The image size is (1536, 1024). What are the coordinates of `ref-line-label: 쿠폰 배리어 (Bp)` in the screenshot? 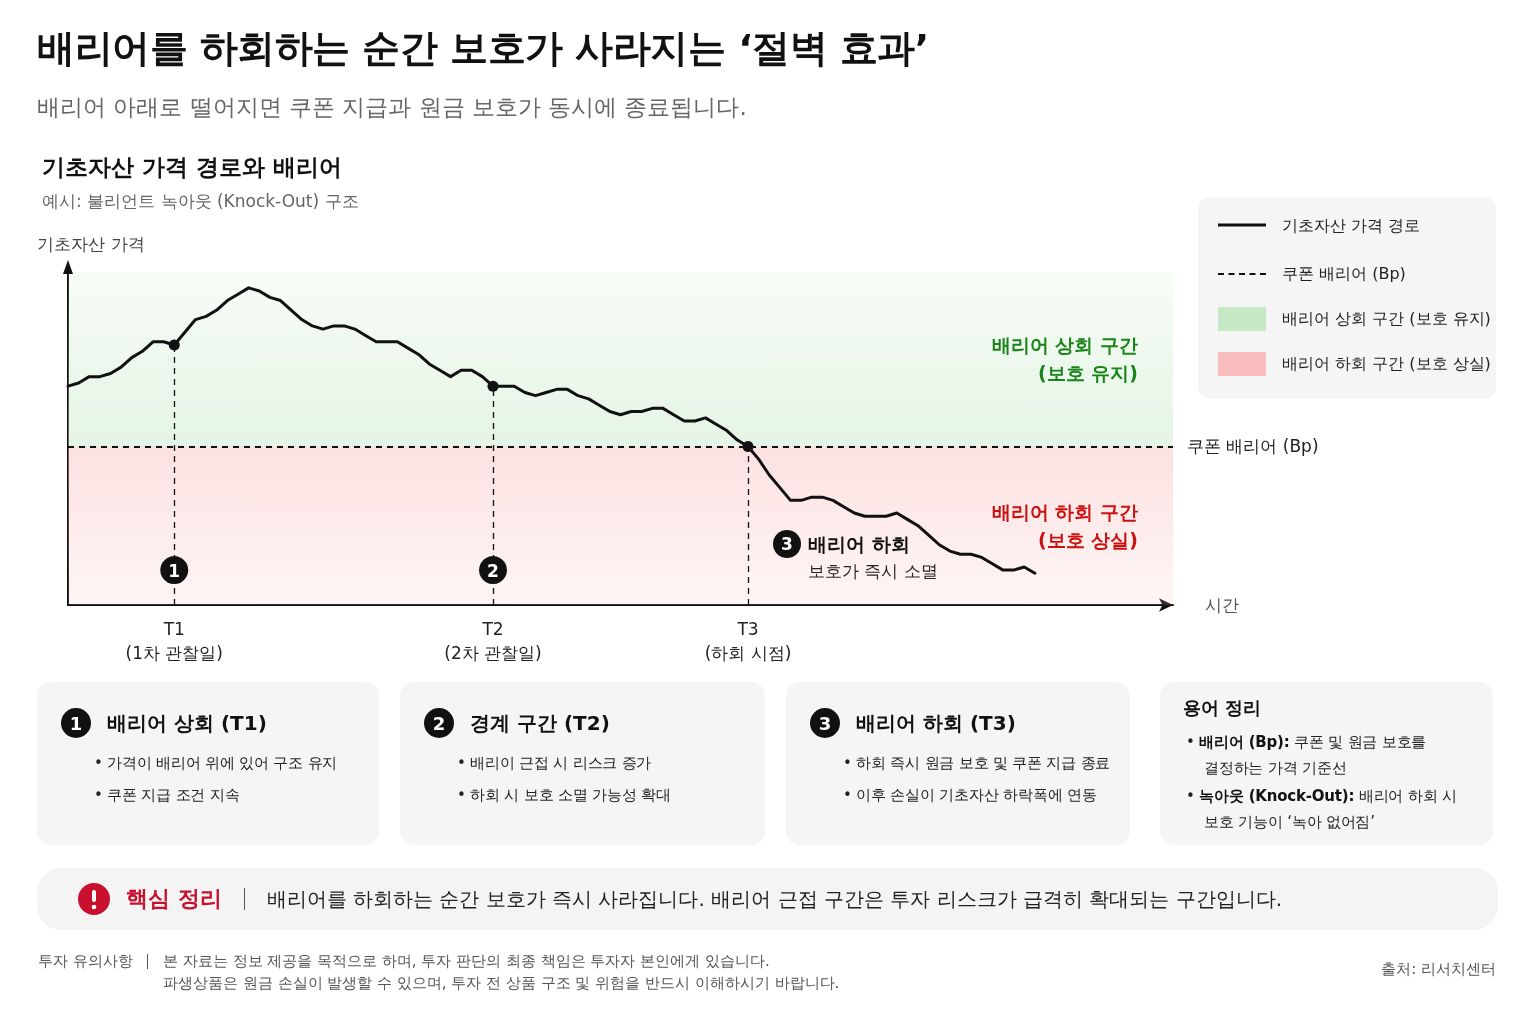 It's located at (1253, 446).